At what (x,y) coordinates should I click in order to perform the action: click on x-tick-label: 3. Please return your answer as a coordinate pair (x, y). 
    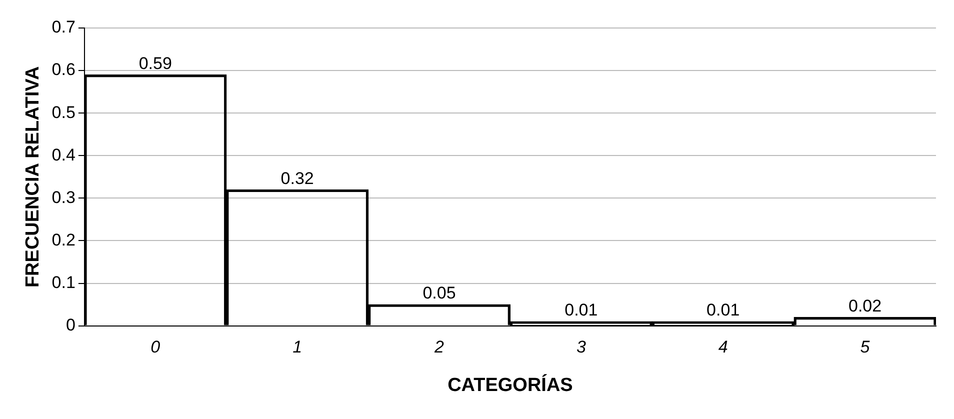
    Looking at the image, I should click on (581, 347).